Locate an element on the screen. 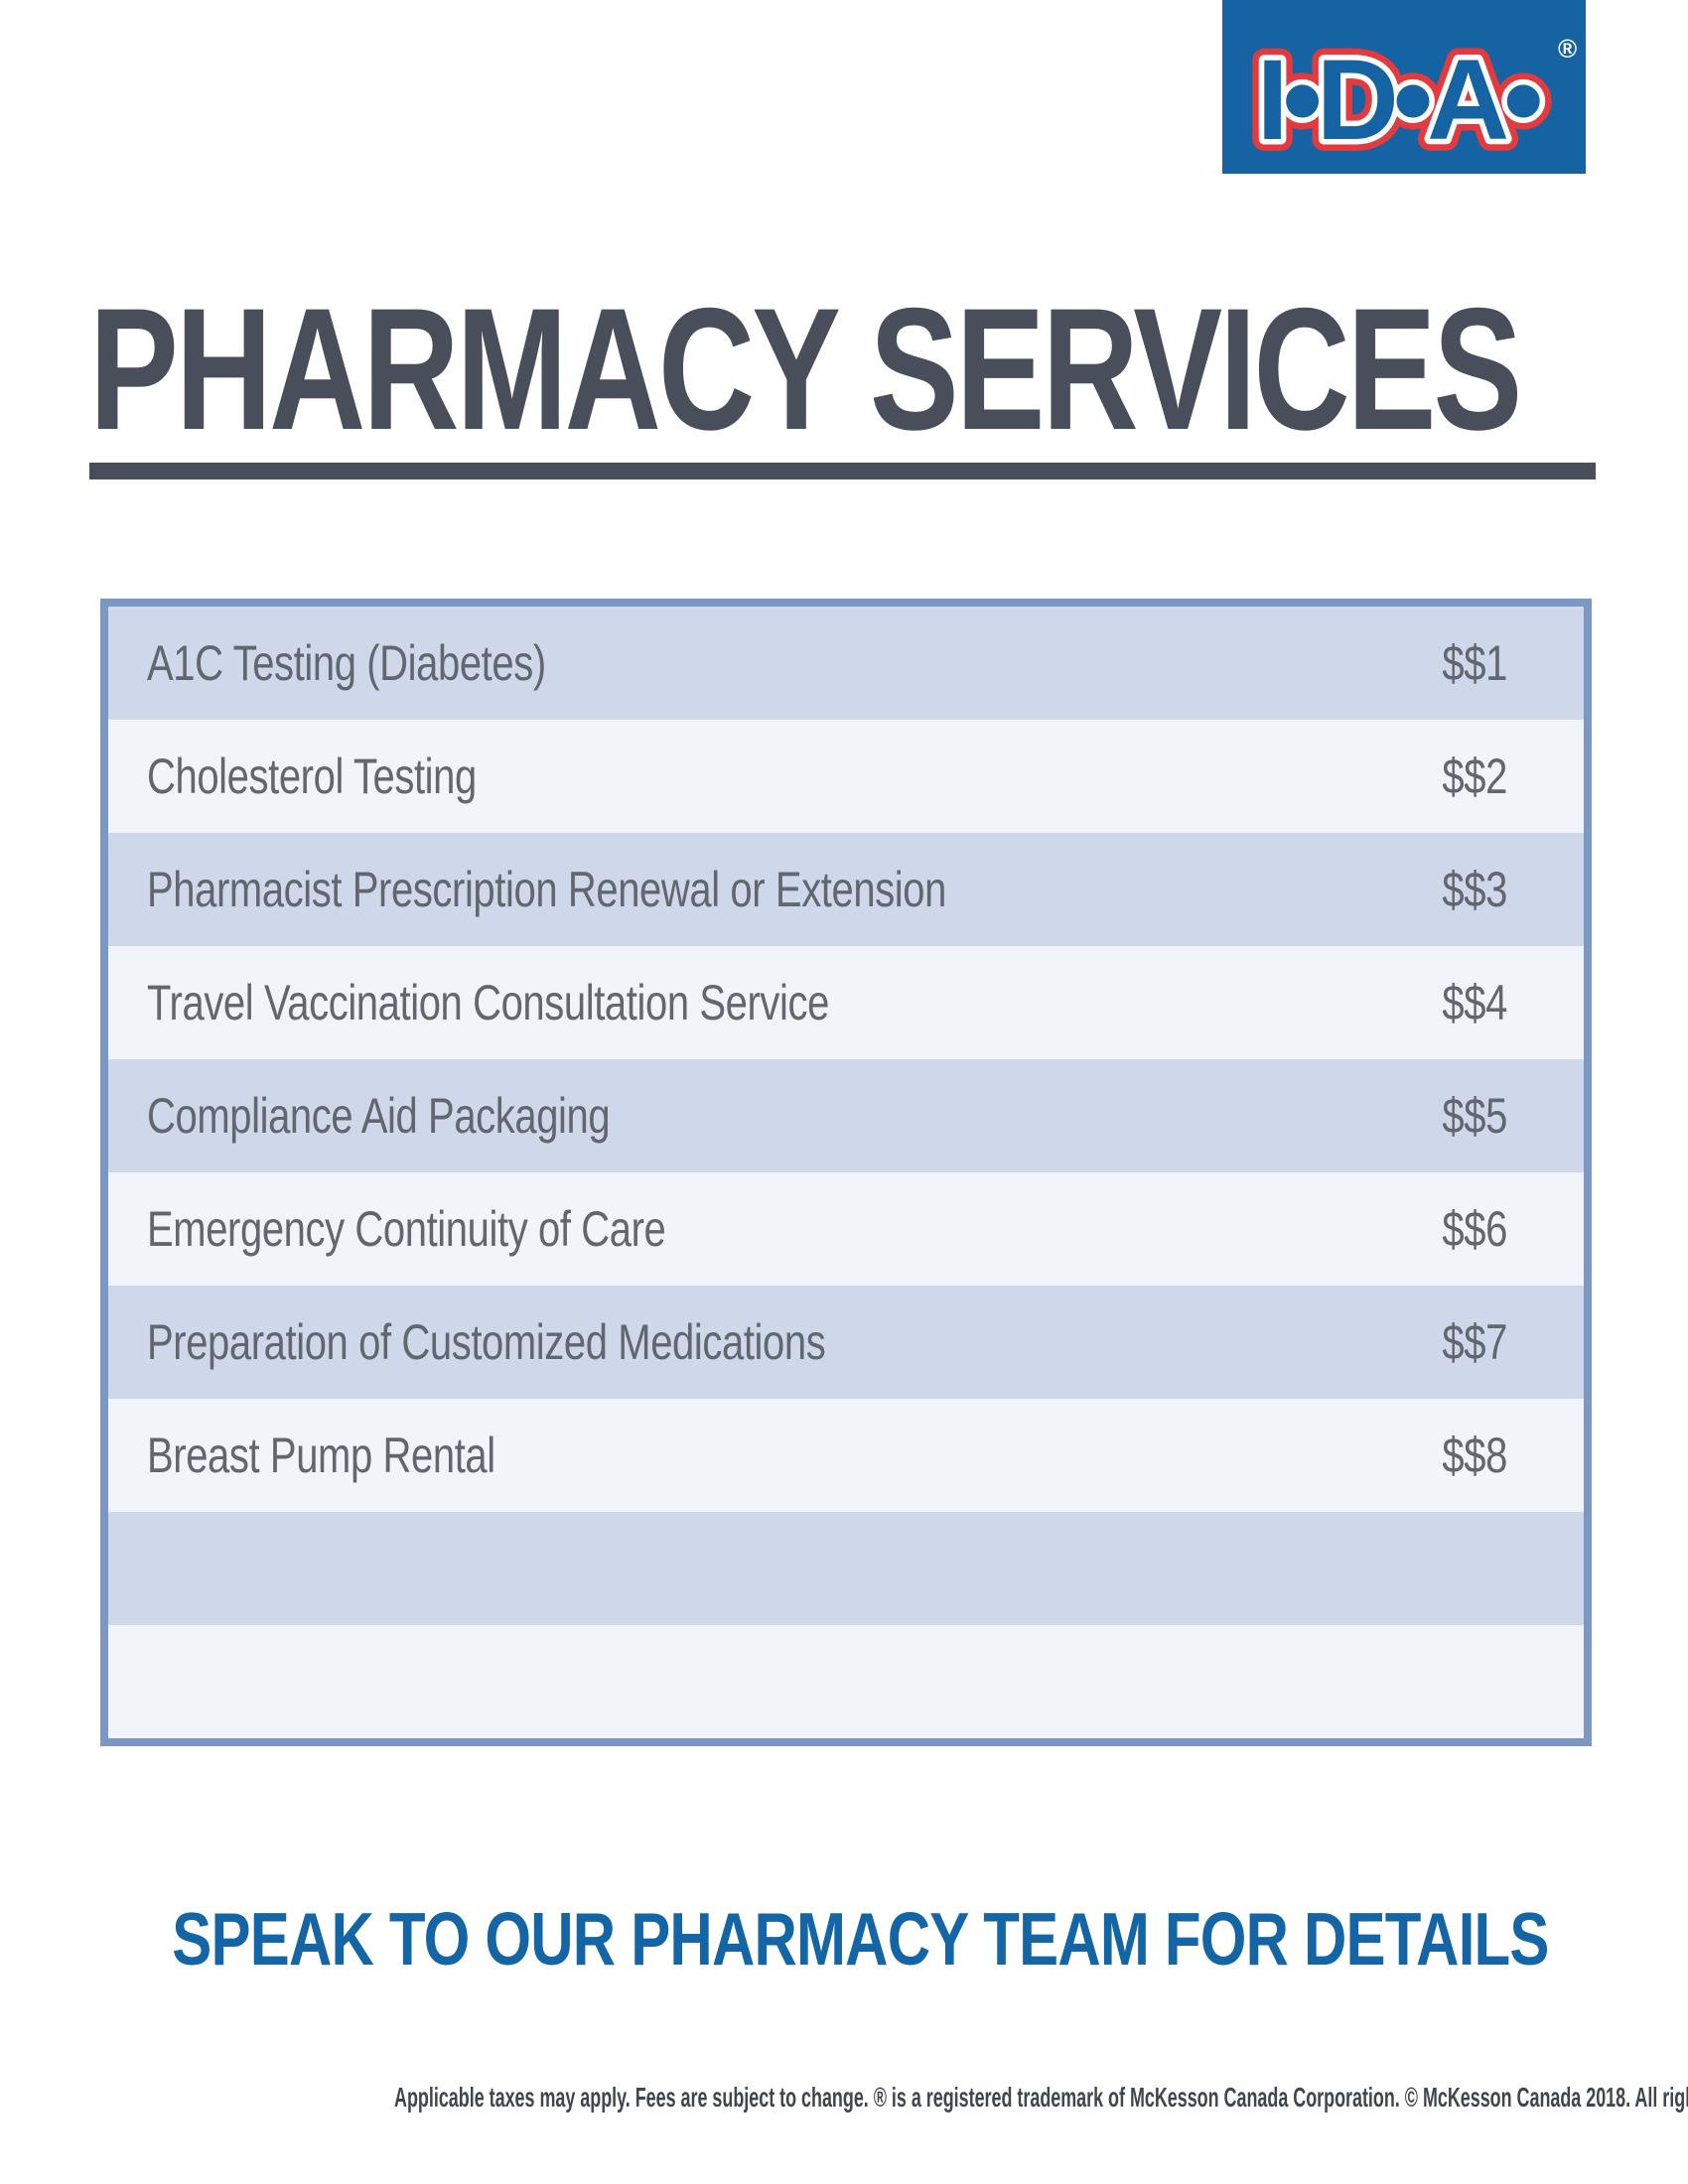 The image size is (1688, 2184). service-price: $$3 is located at coordinates (1474, 889).